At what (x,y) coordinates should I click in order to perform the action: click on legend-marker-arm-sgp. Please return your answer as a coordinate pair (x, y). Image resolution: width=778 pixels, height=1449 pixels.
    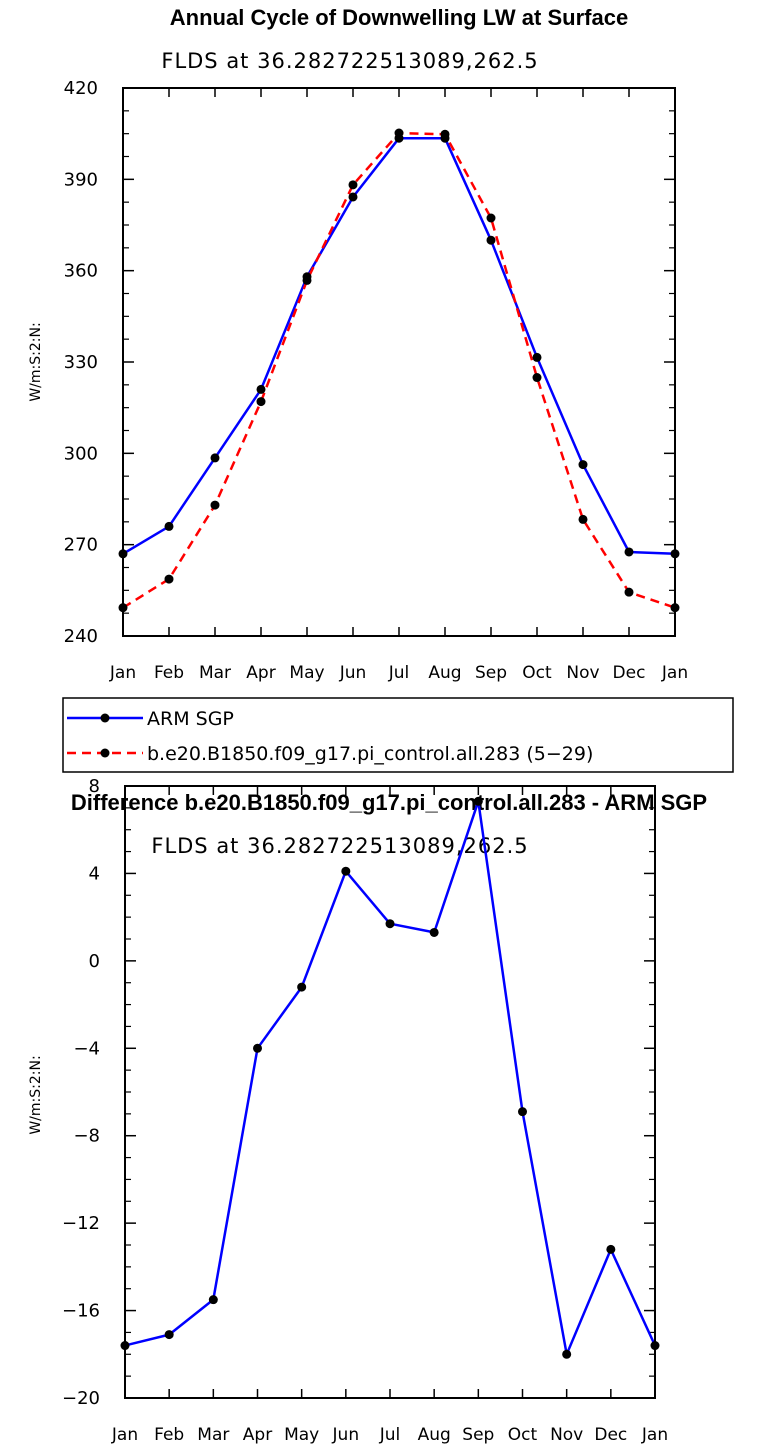
    Looking at the image, I should click on (105, 718).